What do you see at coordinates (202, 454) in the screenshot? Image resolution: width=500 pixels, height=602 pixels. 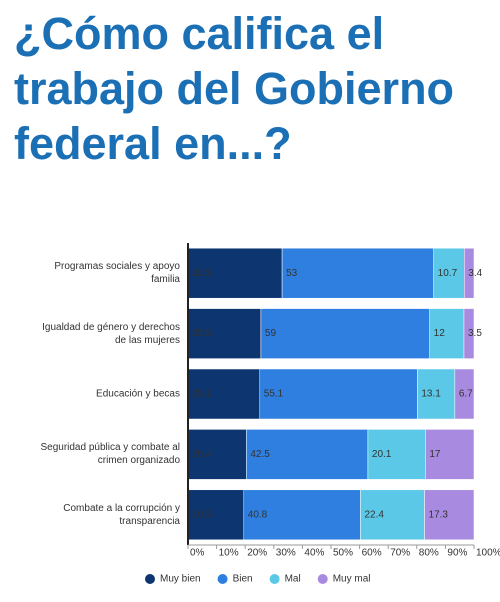 I see `data-label: 20.4` at bounding box center [202, 454].